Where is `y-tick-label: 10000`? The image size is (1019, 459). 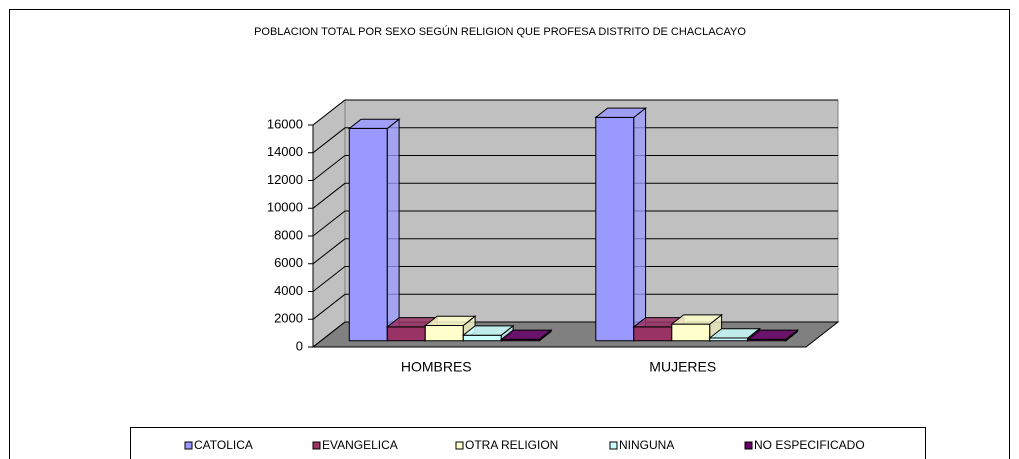 y-tick-label: 10000 is located at coordinates (285, 207).